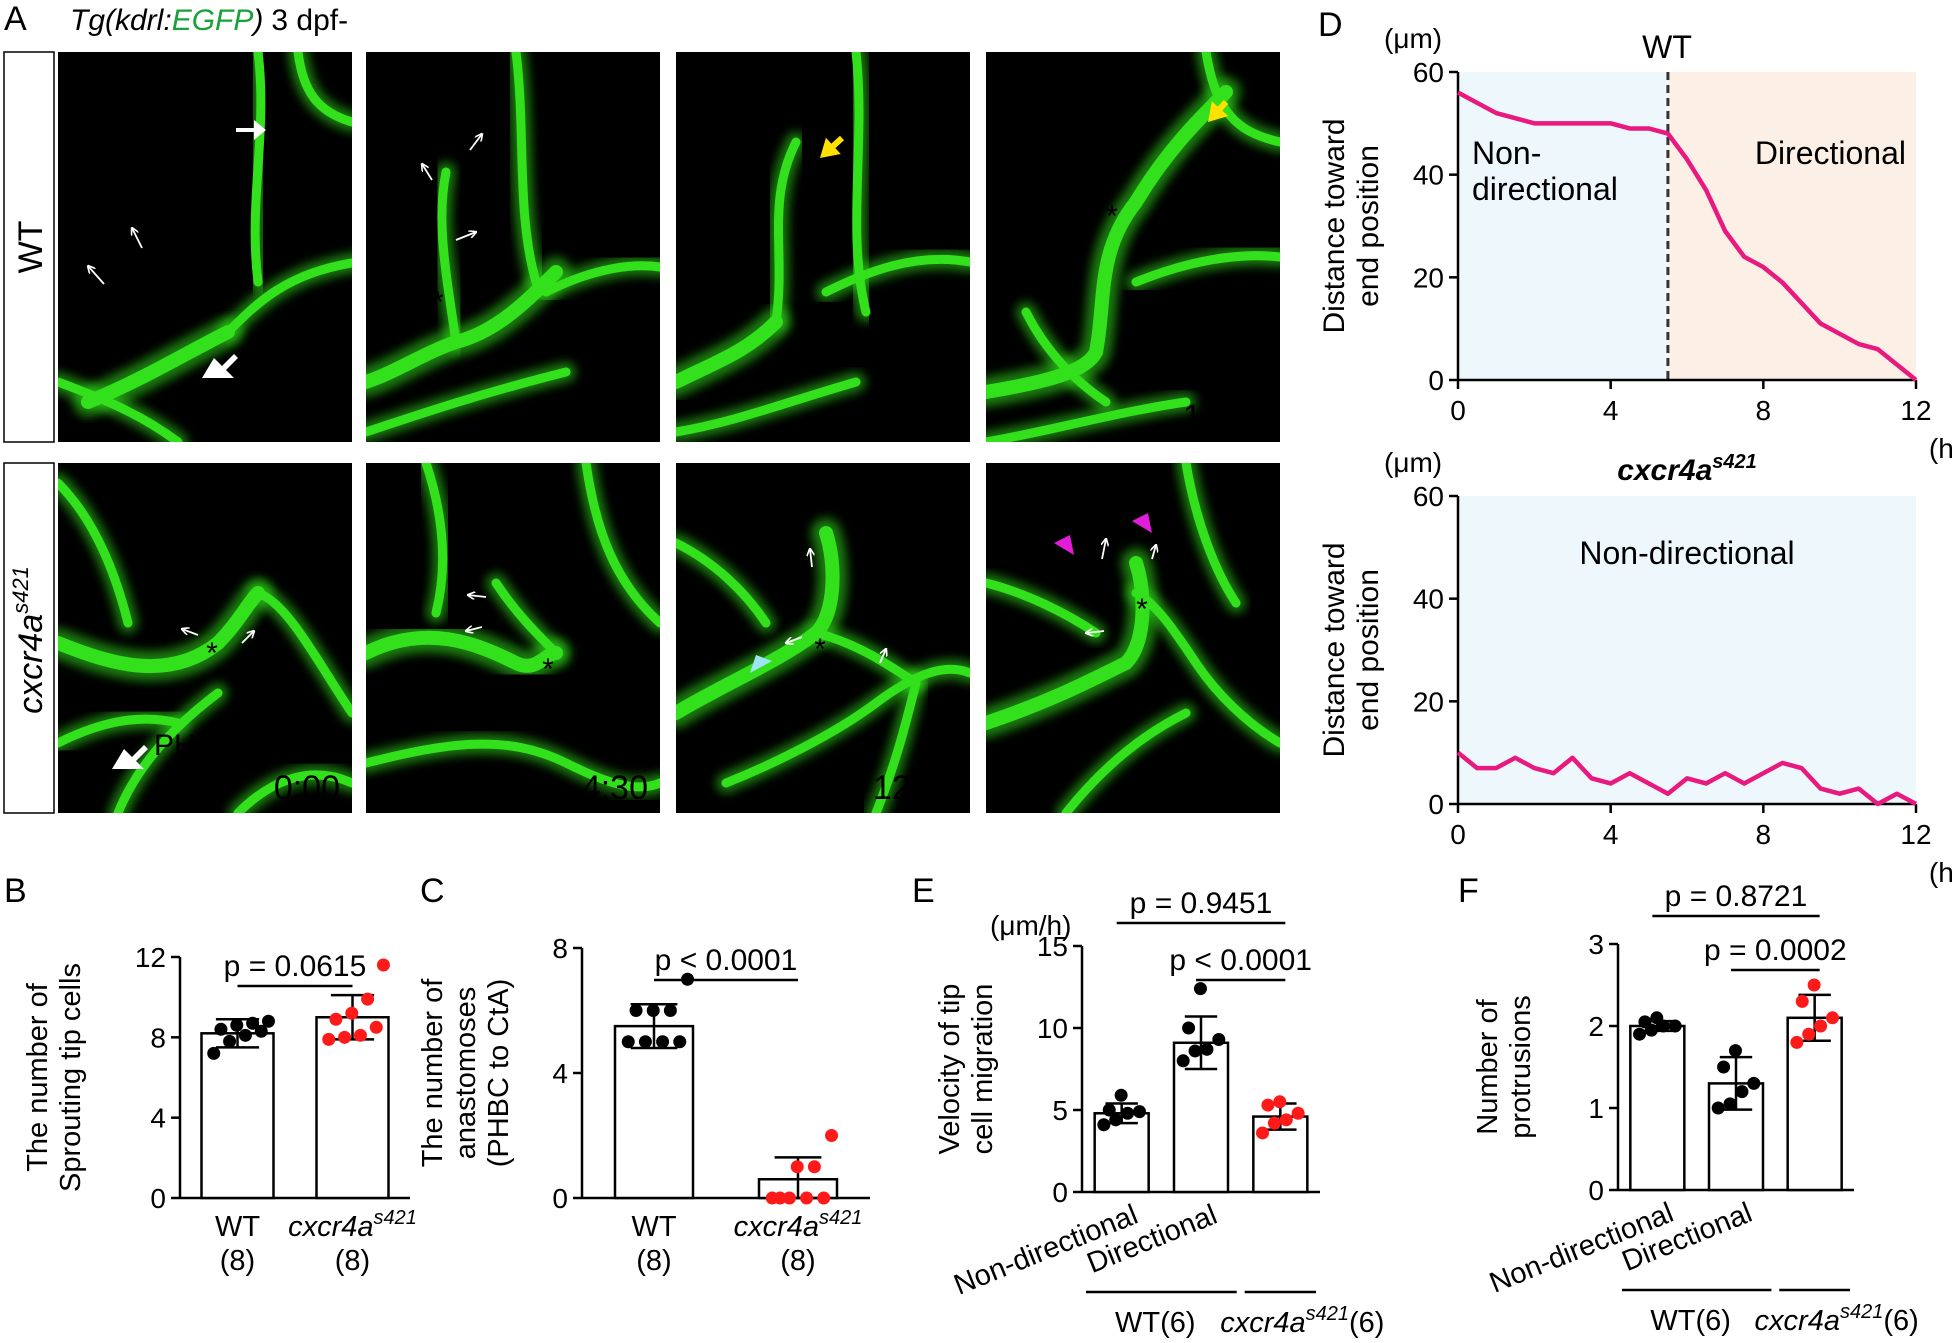 The image size is (1952, 1343). What do you see at coordinates (798, 1225) in the screenshot?
I see `category-label: cxcr4as421` at bounding box center [798, 1225].